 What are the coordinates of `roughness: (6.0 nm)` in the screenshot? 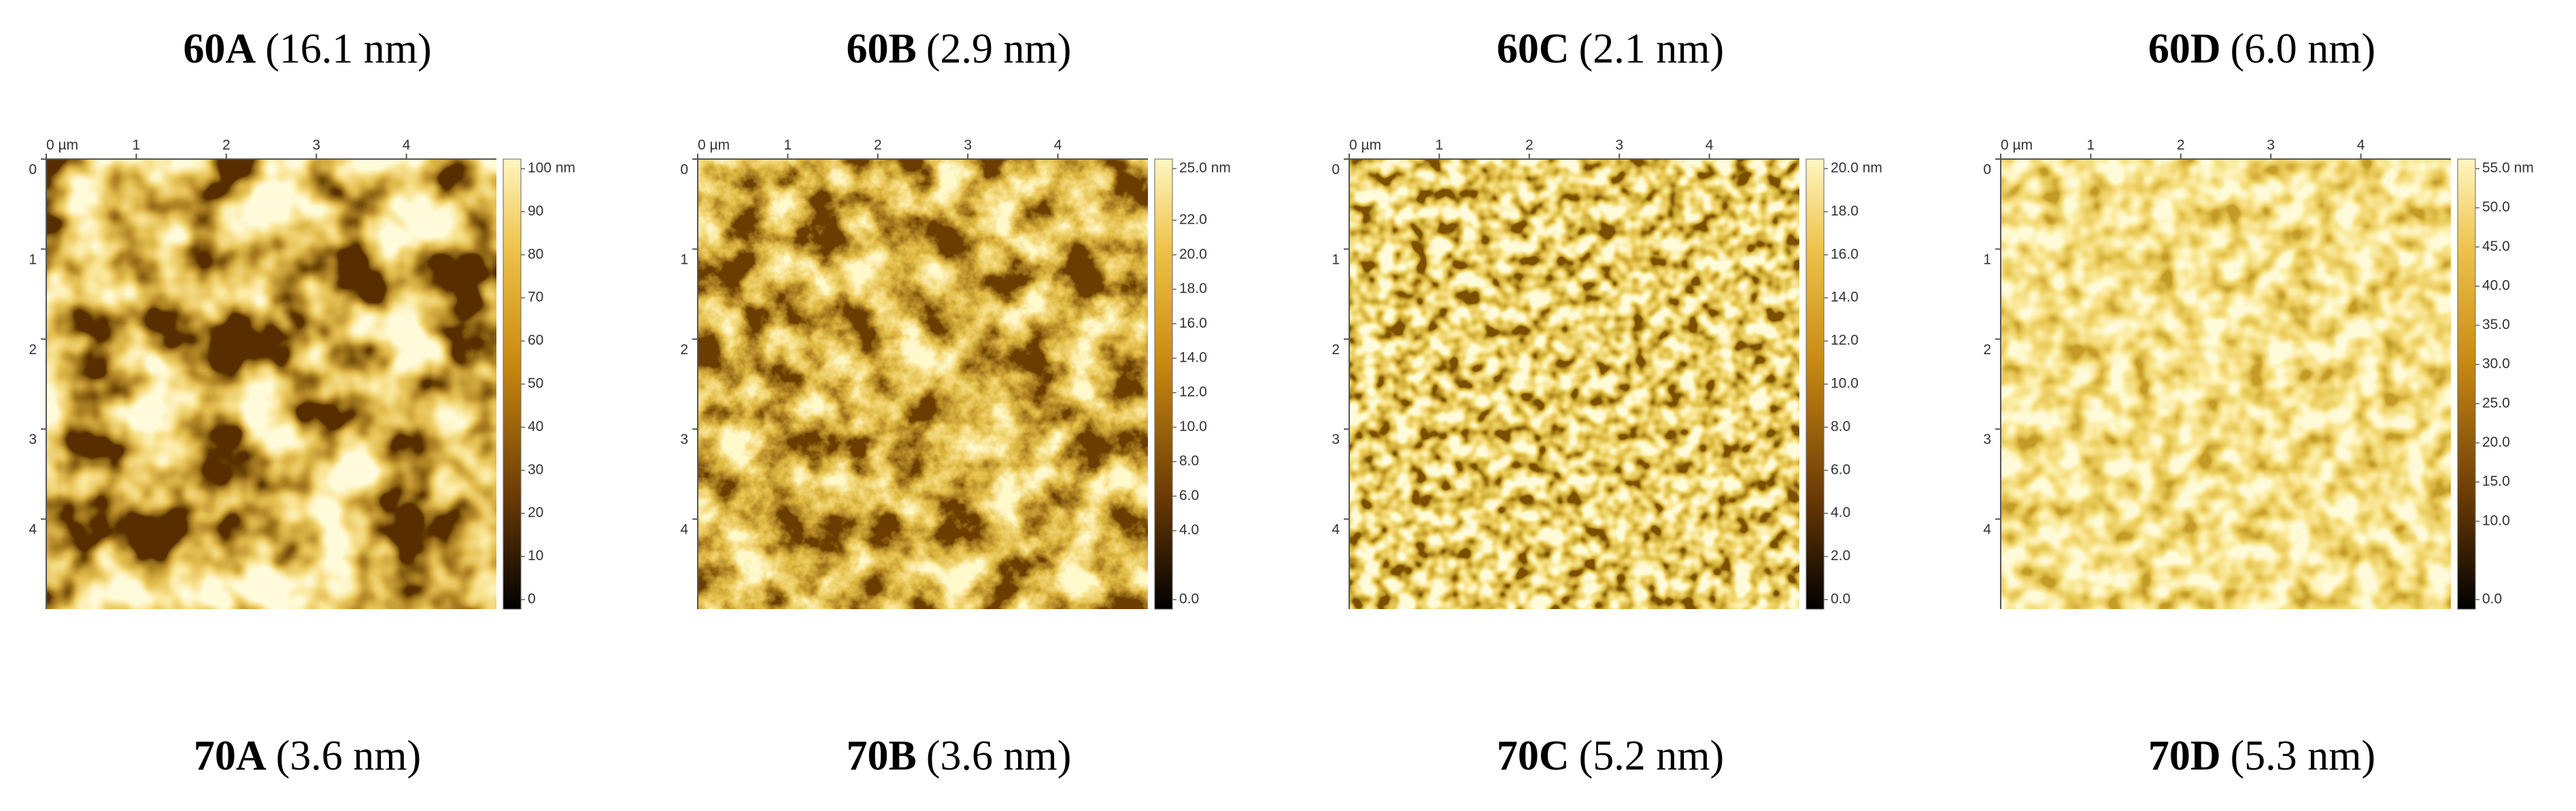 It's located at (2303, 49).